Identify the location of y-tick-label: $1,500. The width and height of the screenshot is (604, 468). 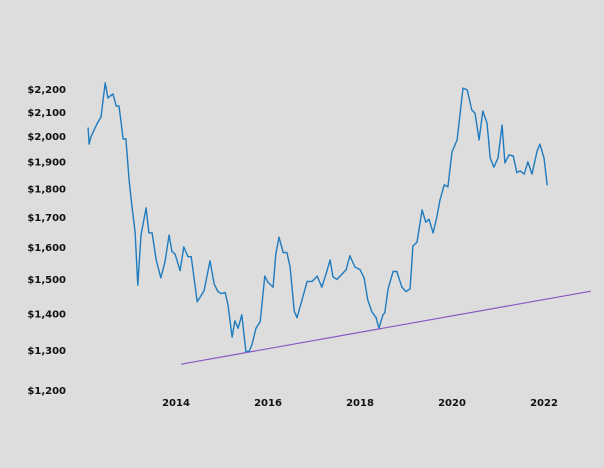
(46, 280).